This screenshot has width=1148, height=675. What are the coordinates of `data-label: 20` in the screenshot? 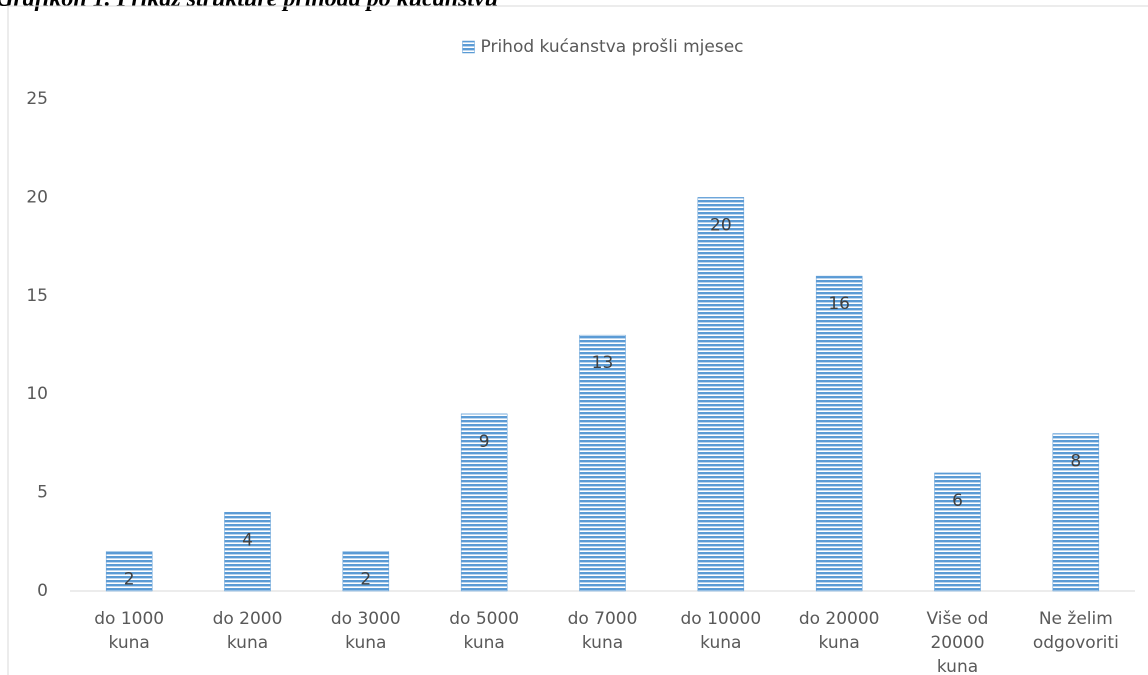 It's located at (721, 225).